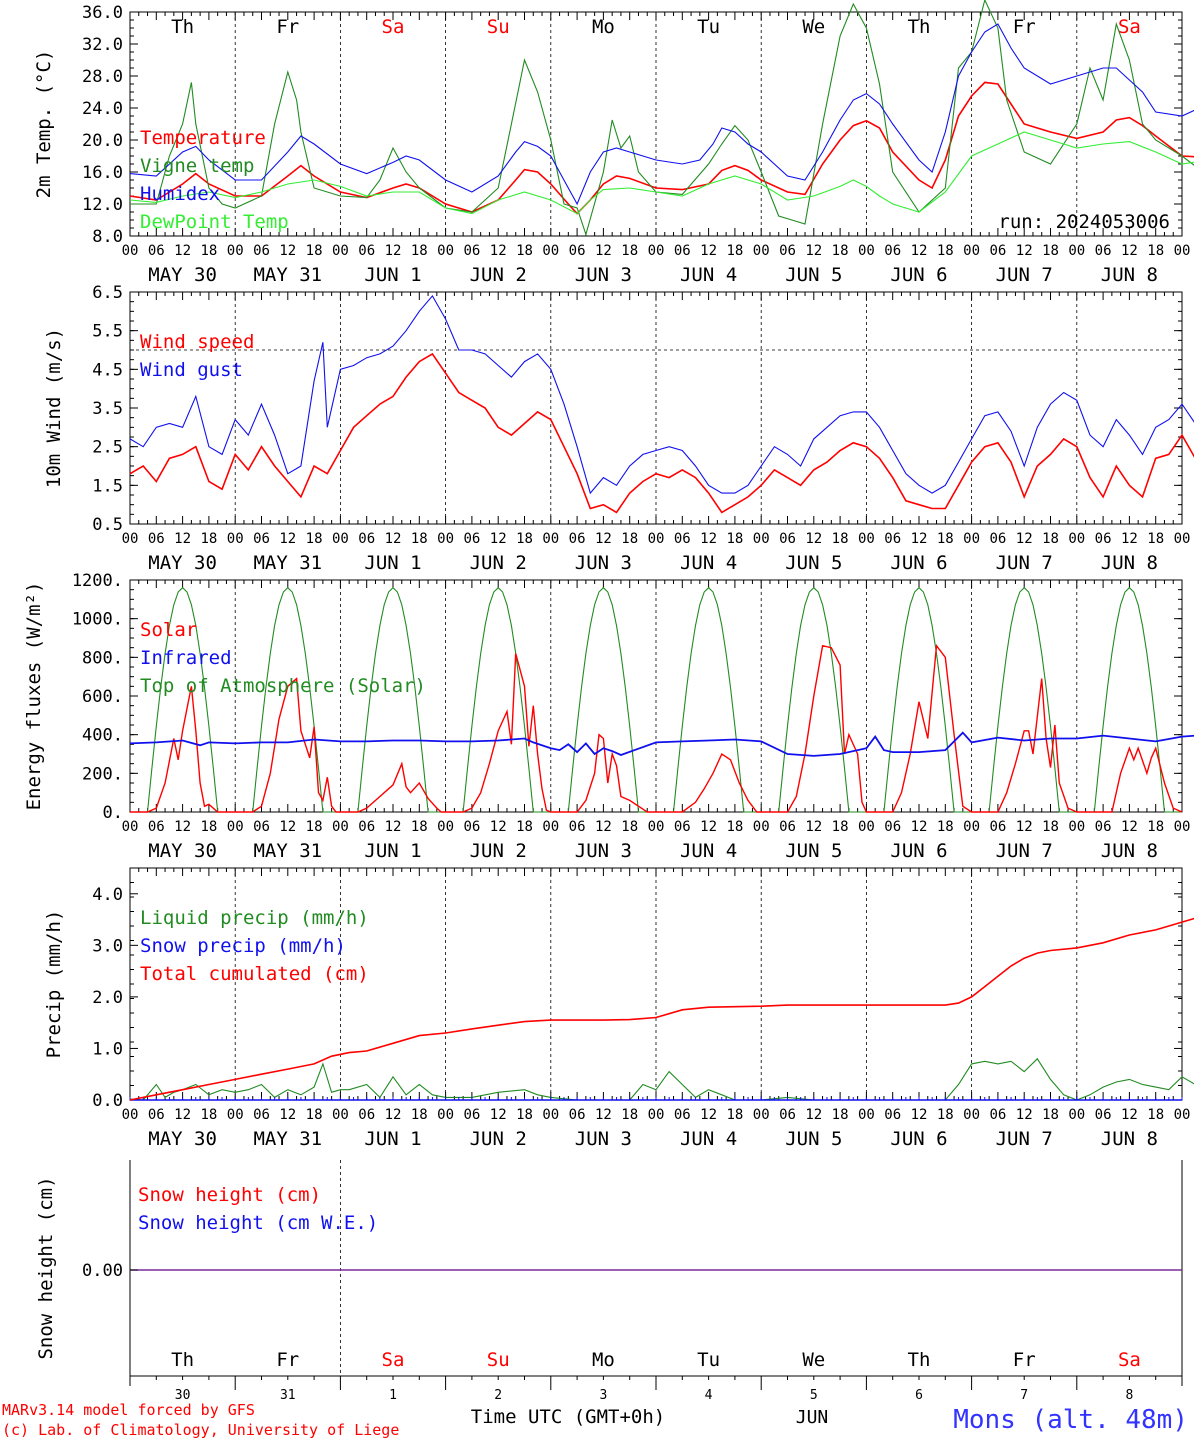  What do you see at coordinates (107, 448) in the screenshot?
I see `y-tick-label: 2.5` at bounding box center [107, 448].